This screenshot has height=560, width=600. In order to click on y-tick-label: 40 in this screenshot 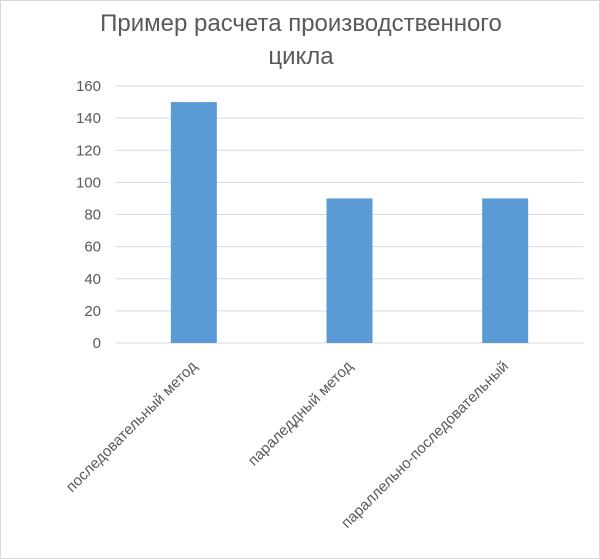, I will do `click(92, 279)`.